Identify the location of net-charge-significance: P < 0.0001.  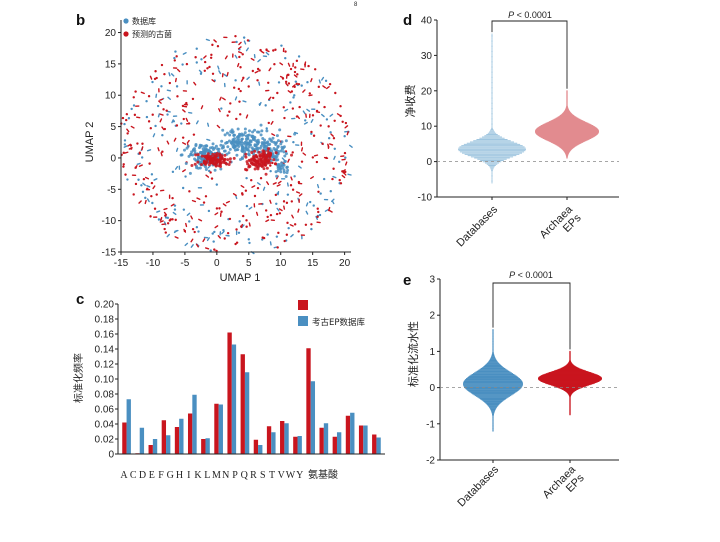
(530, 15).